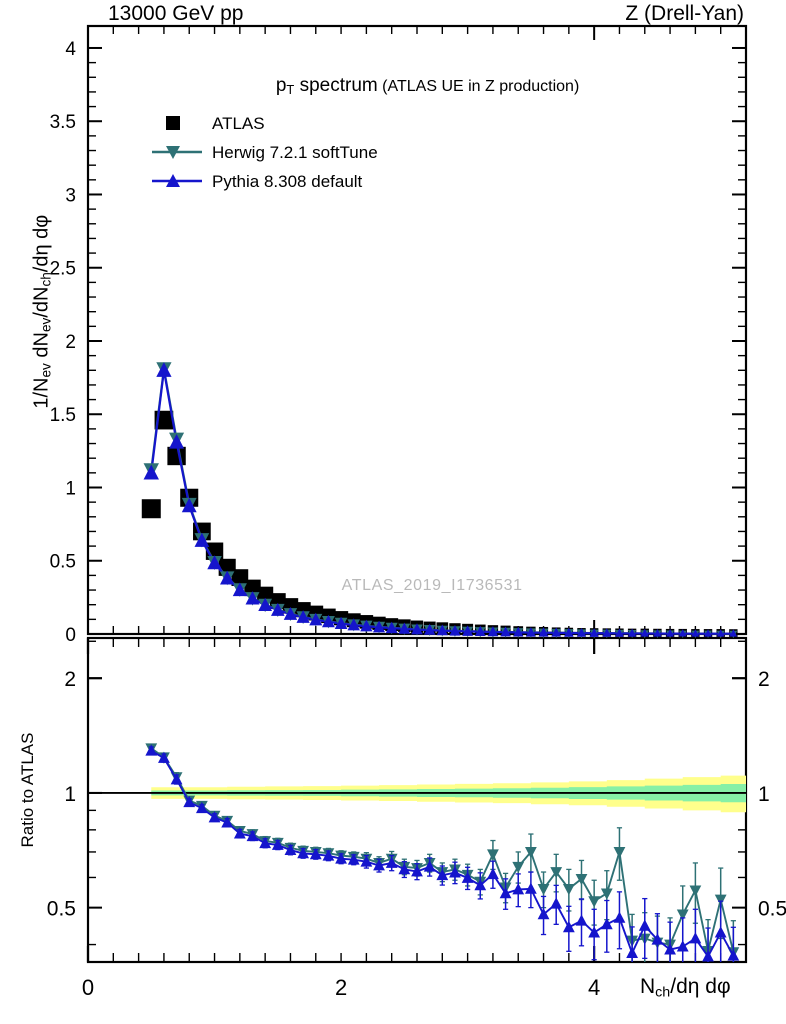 This screenshot has width=786, height=1024. What do you see at coordinates (432, 585) in the screenshot?
I see `watermark-text: ATLAS_2019_I1736531` at bounding box center [432, 585].